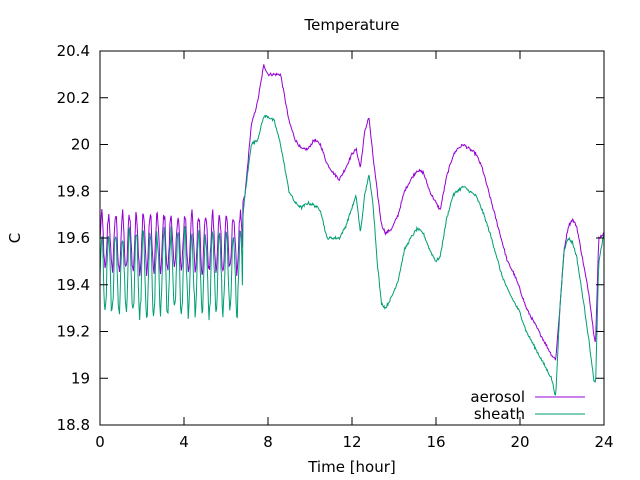 This screenshot has width=640, height=480. What do you see at coordinates (351, 467) in the screenshot?
I see `x-axis-label: Time [hour]` at bounding box center [351, 467].